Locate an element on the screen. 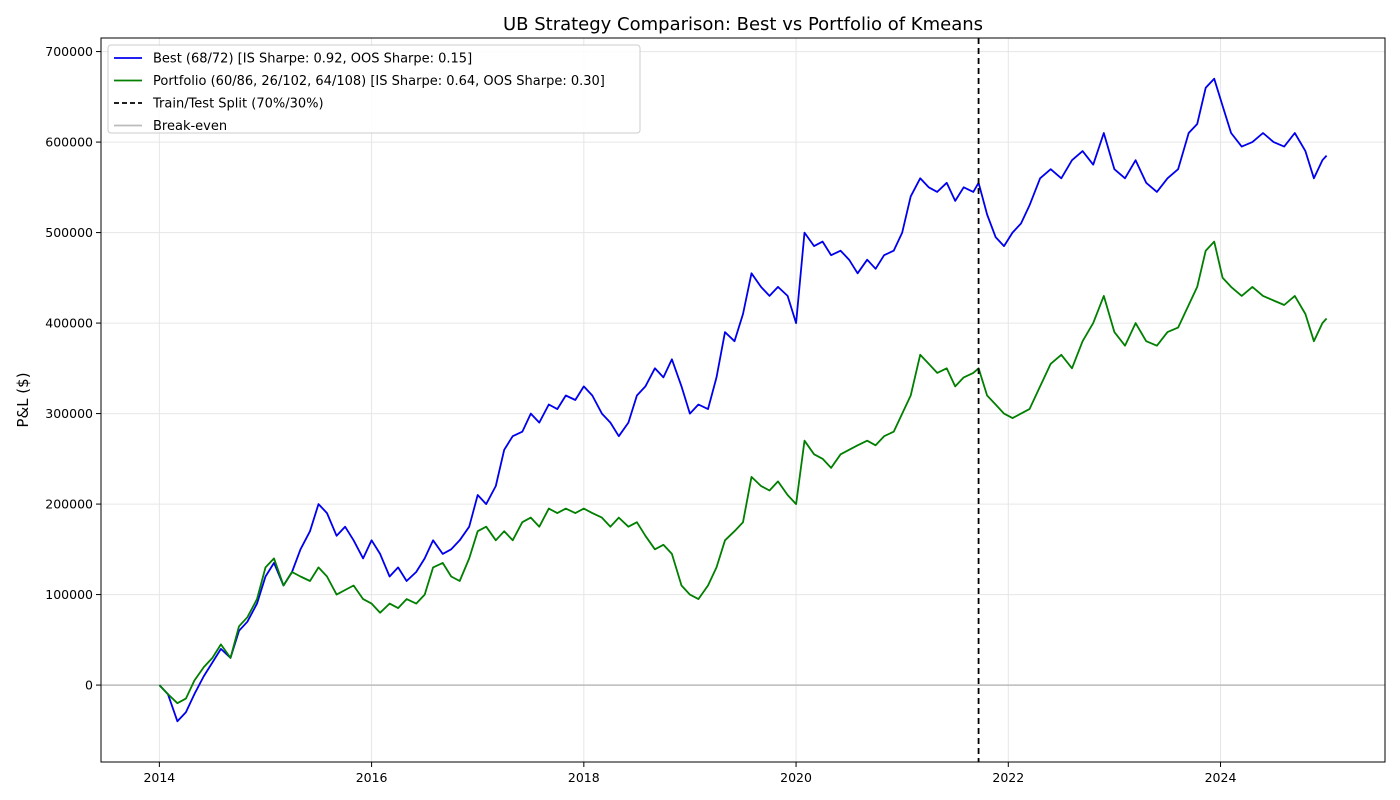  x-tick-label: 2016 is located at coordinates (372, 777).